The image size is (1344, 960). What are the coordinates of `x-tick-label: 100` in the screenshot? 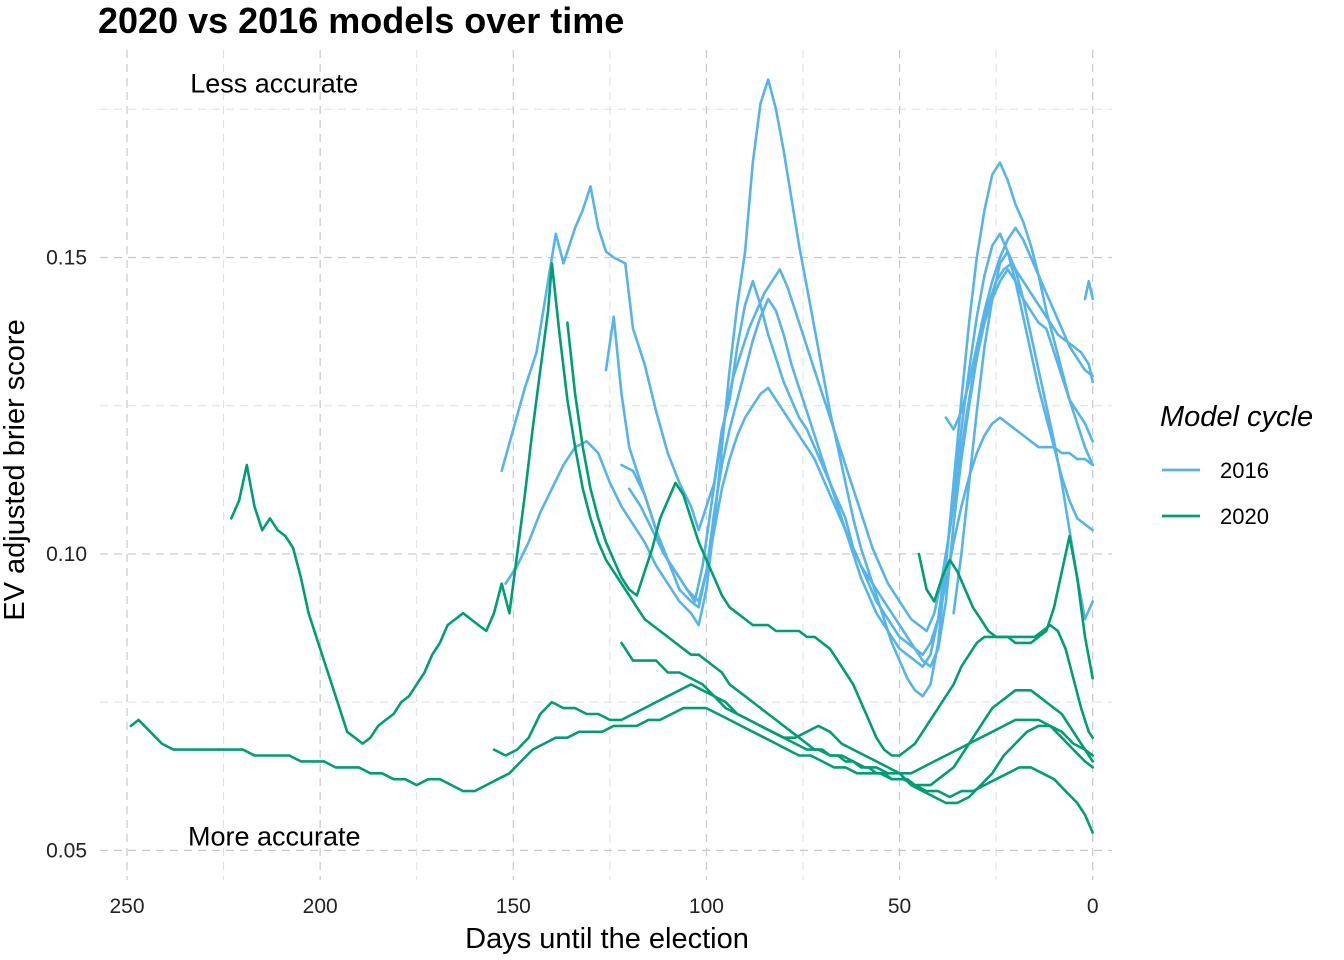 It's located at (706, 906).